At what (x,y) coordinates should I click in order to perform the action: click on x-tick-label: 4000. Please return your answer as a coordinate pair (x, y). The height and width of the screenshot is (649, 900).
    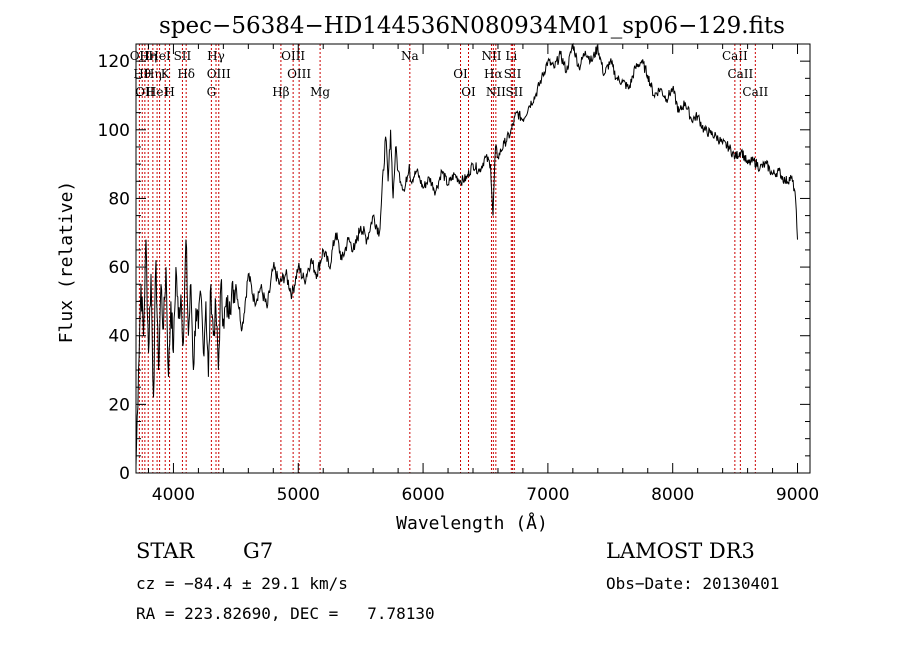
    Looking at the image, I should click on (173, 495).